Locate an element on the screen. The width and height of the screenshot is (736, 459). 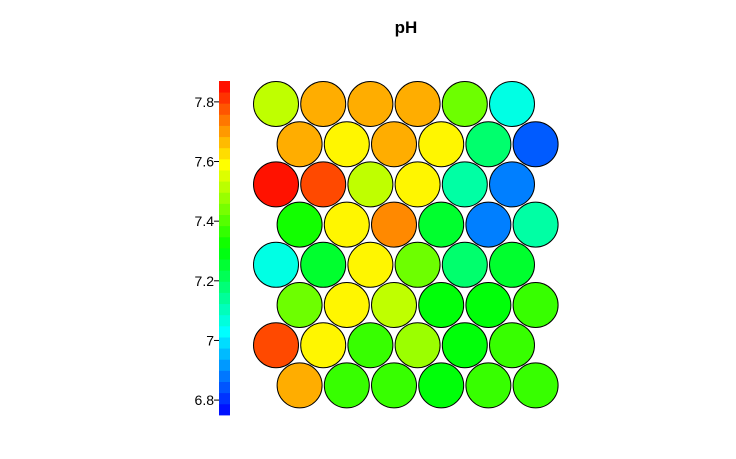
chart-title: pH is located at coordinates (406, 27).